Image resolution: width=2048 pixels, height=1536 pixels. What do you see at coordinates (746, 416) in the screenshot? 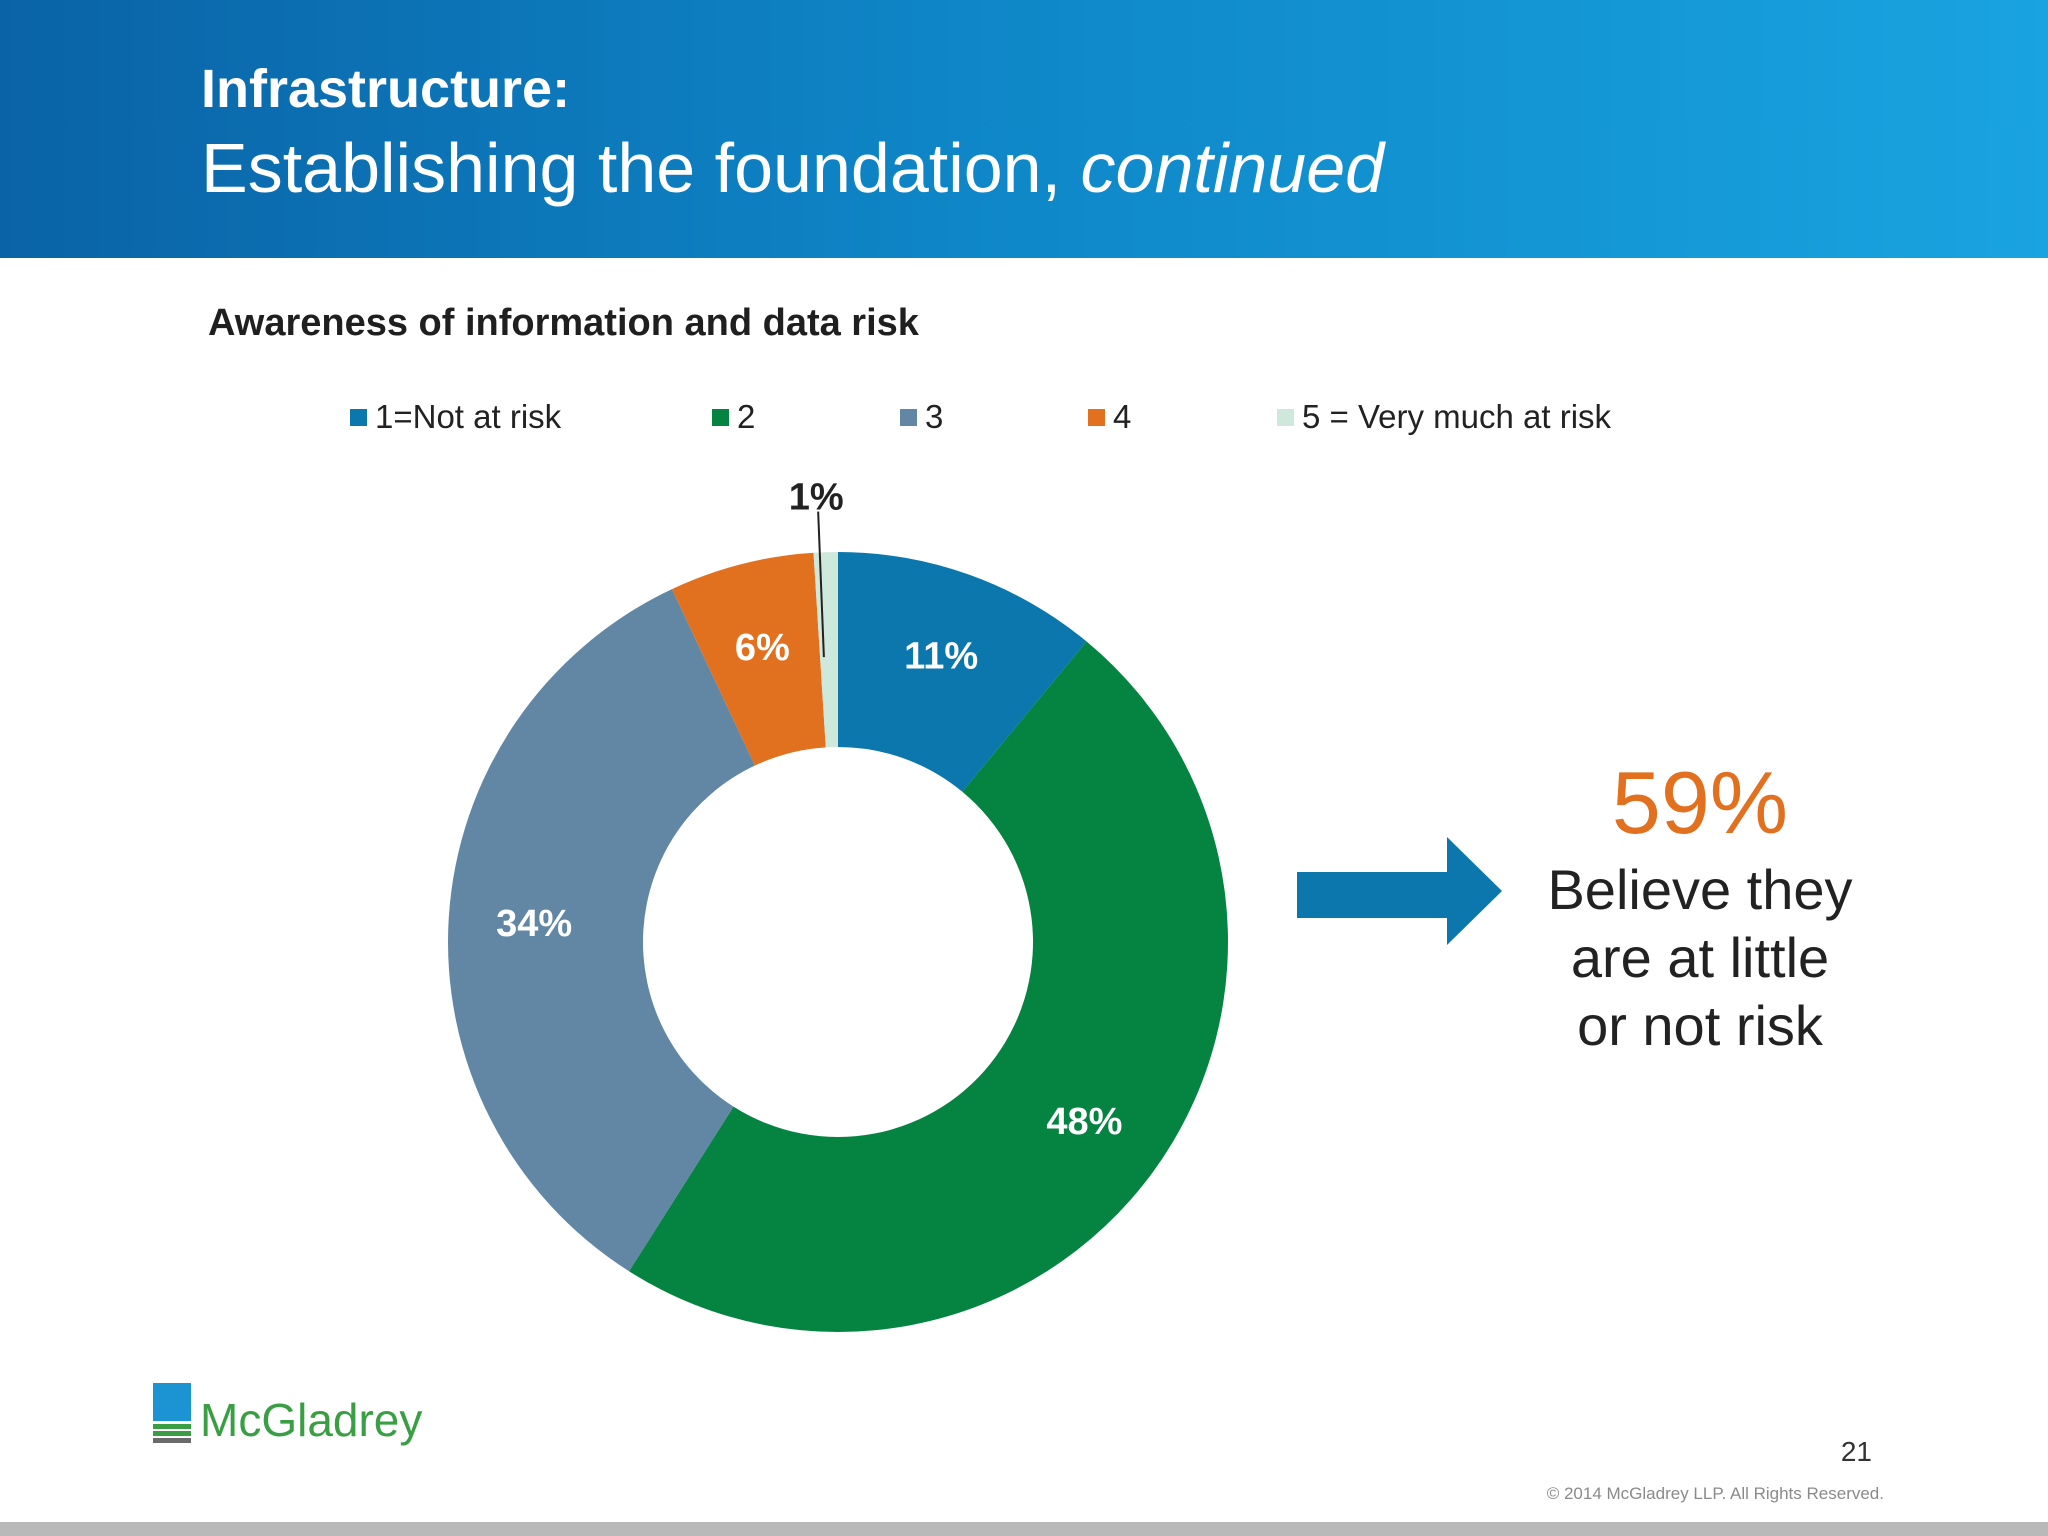
I see `legend-label-2: 2` at bounding box center [746, 416].